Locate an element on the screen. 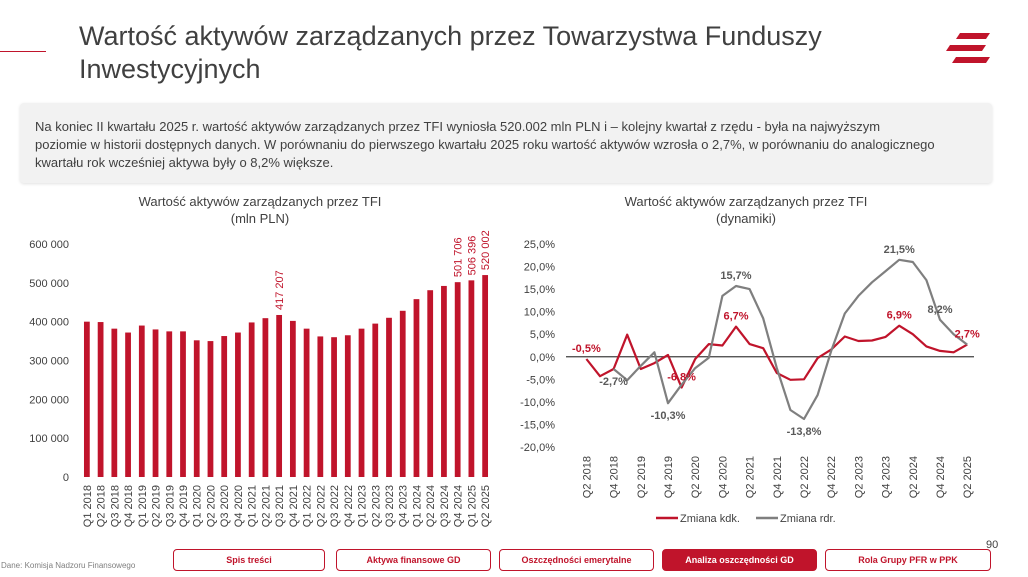  line-data-label: 6,9% is located at coordinates (899, 316).